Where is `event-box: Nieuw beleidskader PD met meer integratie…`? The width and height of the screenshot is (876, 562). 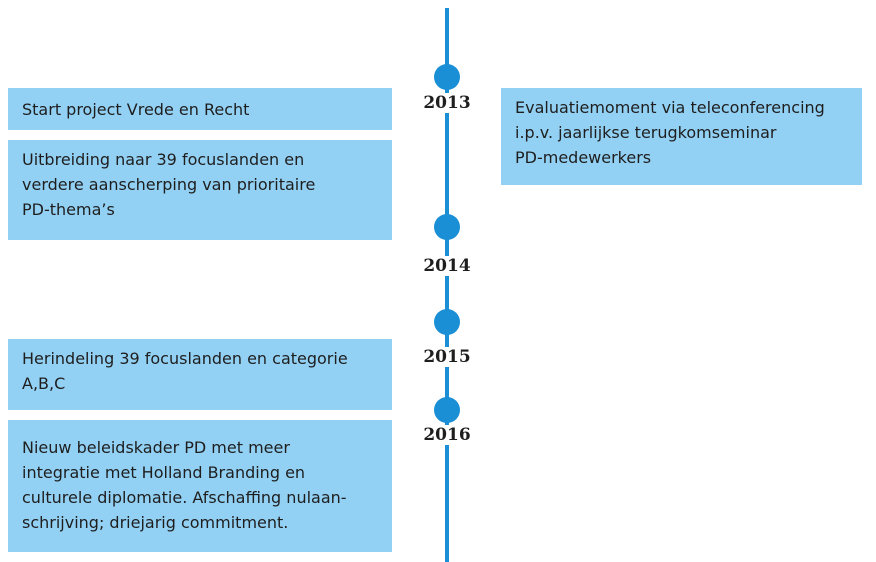 event-box: Nieuw beleidskader PD met meer integratie… is located at coordinates (200, 486).